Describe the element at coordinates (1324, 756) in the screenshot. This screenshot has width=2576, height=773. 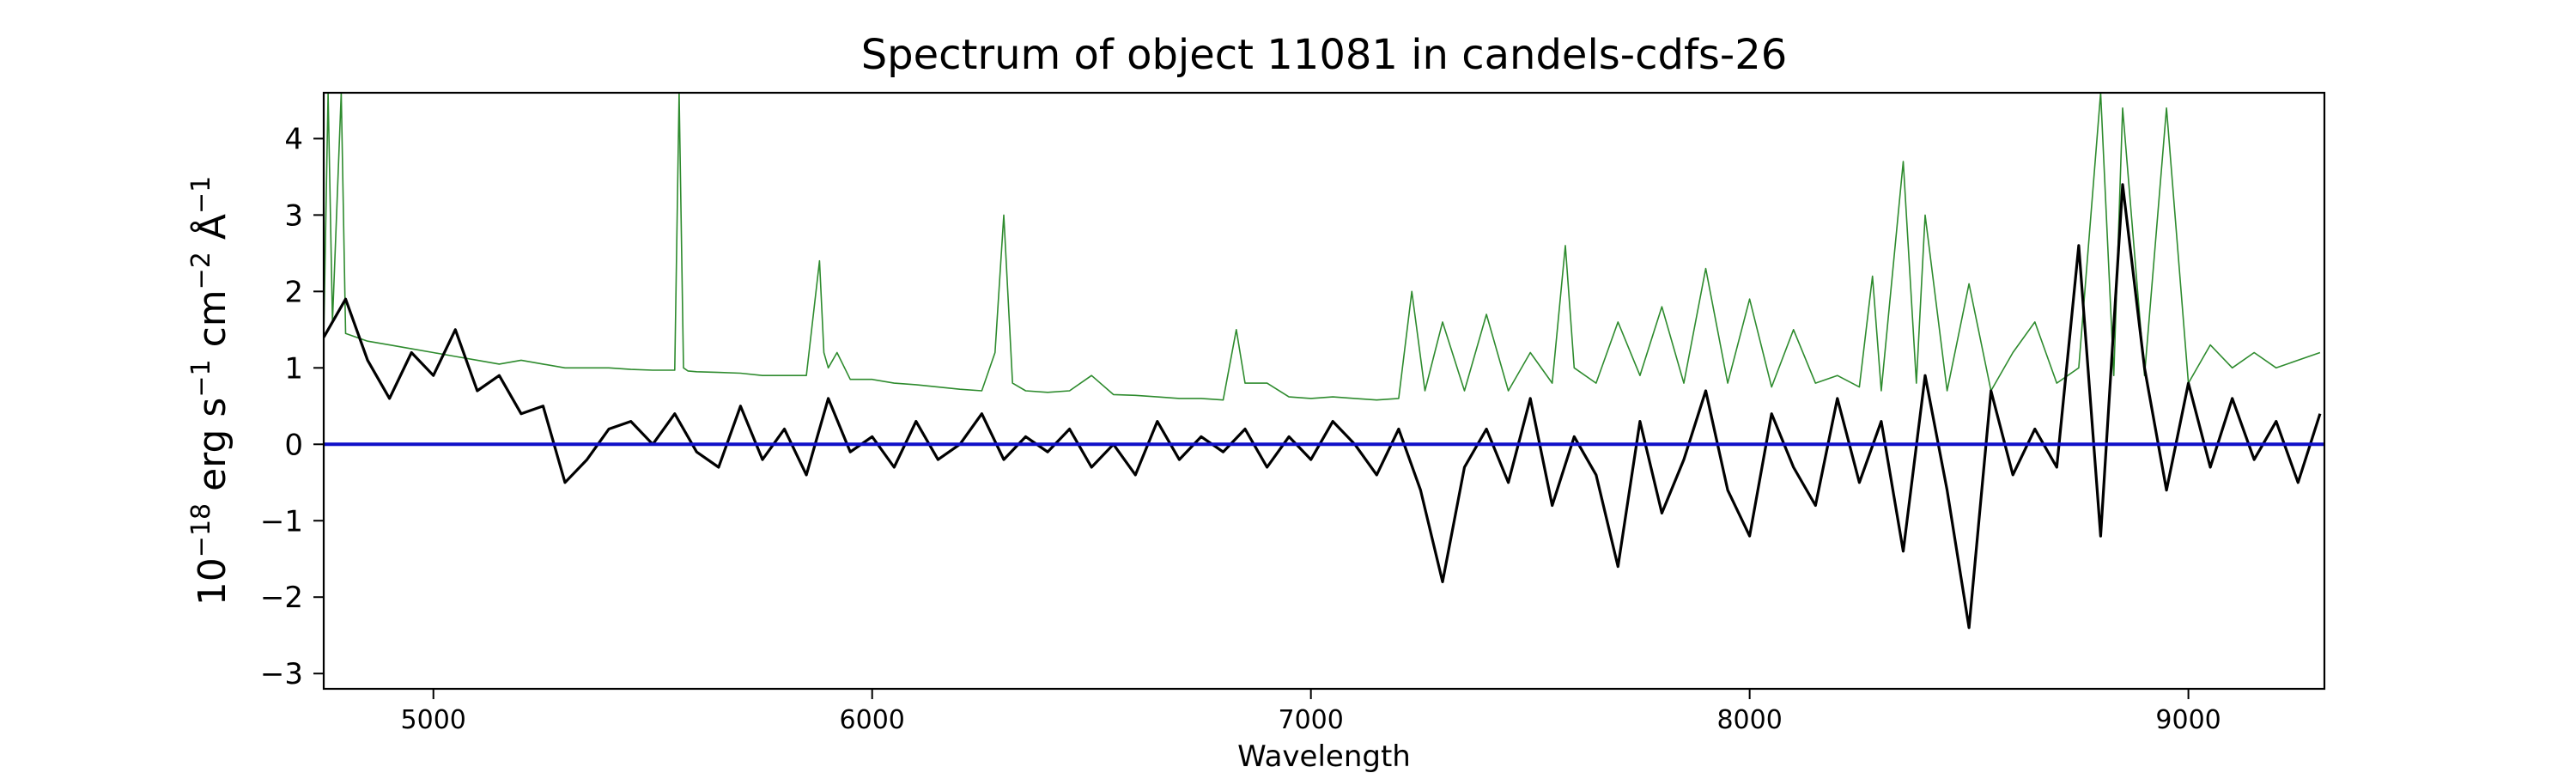
I see `x-axis-label: Wavelength` at that location.